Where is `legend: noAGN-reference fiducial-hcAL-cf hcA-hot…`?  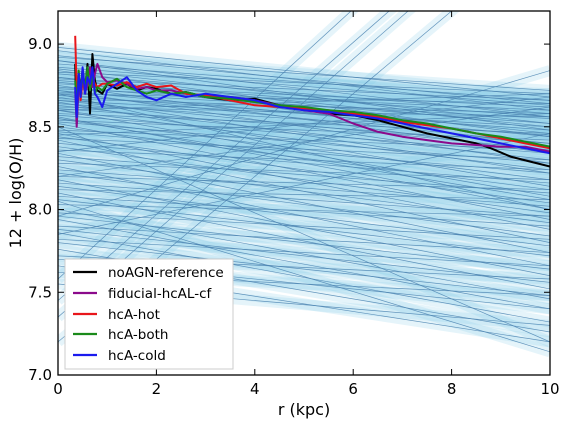 legend: noAGN-reference fiducial-hcAL-cf hcA-hot… is located at coordinates (149, 314).